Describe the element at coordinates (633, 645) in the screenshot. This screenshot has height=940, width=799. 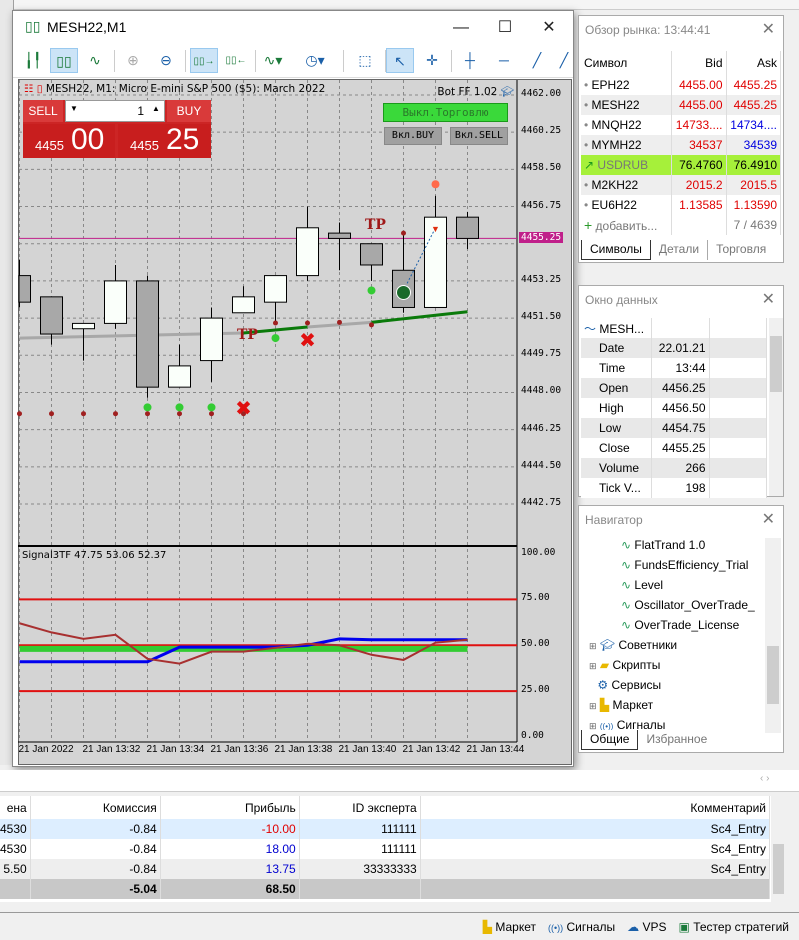
I see `navigator-folder: ⊞ 🎓︎ Советники` at that location.